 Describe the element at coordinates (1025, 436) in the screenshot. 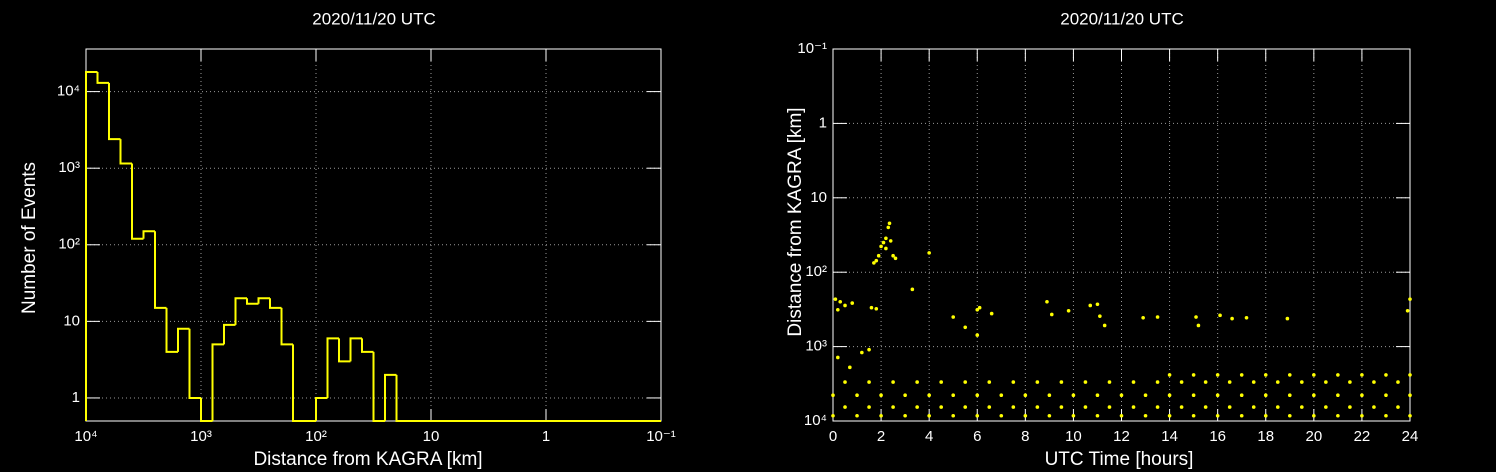

I see `x-tick-label: 8` at that location.